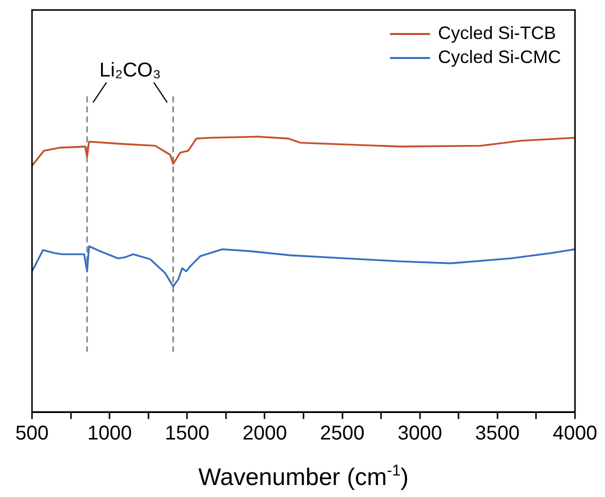  Describe the element at coordinates (497, 433) in the screenshot. I see `x-tick-label: 3500` at that location.